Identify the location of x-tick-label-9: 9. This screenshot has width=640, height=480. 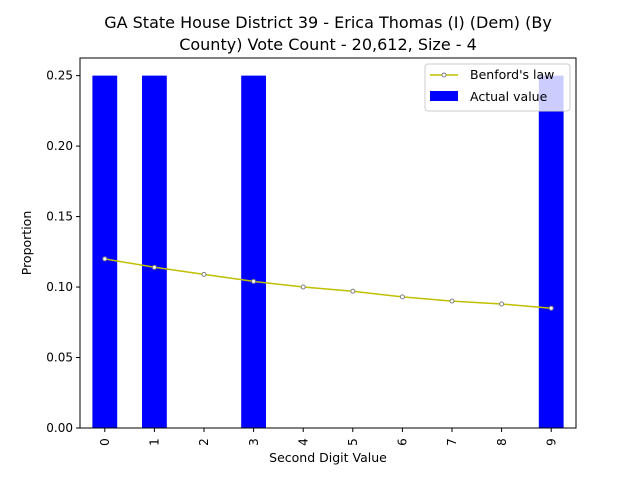
(551, 442).